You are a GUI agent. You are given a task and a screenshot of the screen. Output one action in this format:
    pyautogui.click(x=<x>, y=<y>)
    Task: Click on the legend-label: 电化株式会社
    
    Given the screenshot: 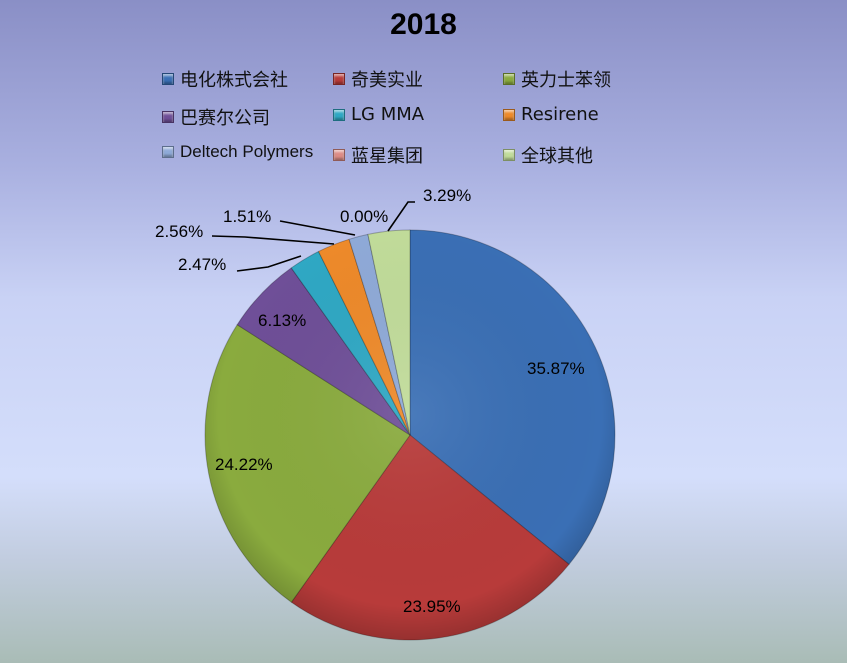 What is the action you would take?
    pyautogui.click(x=234, y=80)
    